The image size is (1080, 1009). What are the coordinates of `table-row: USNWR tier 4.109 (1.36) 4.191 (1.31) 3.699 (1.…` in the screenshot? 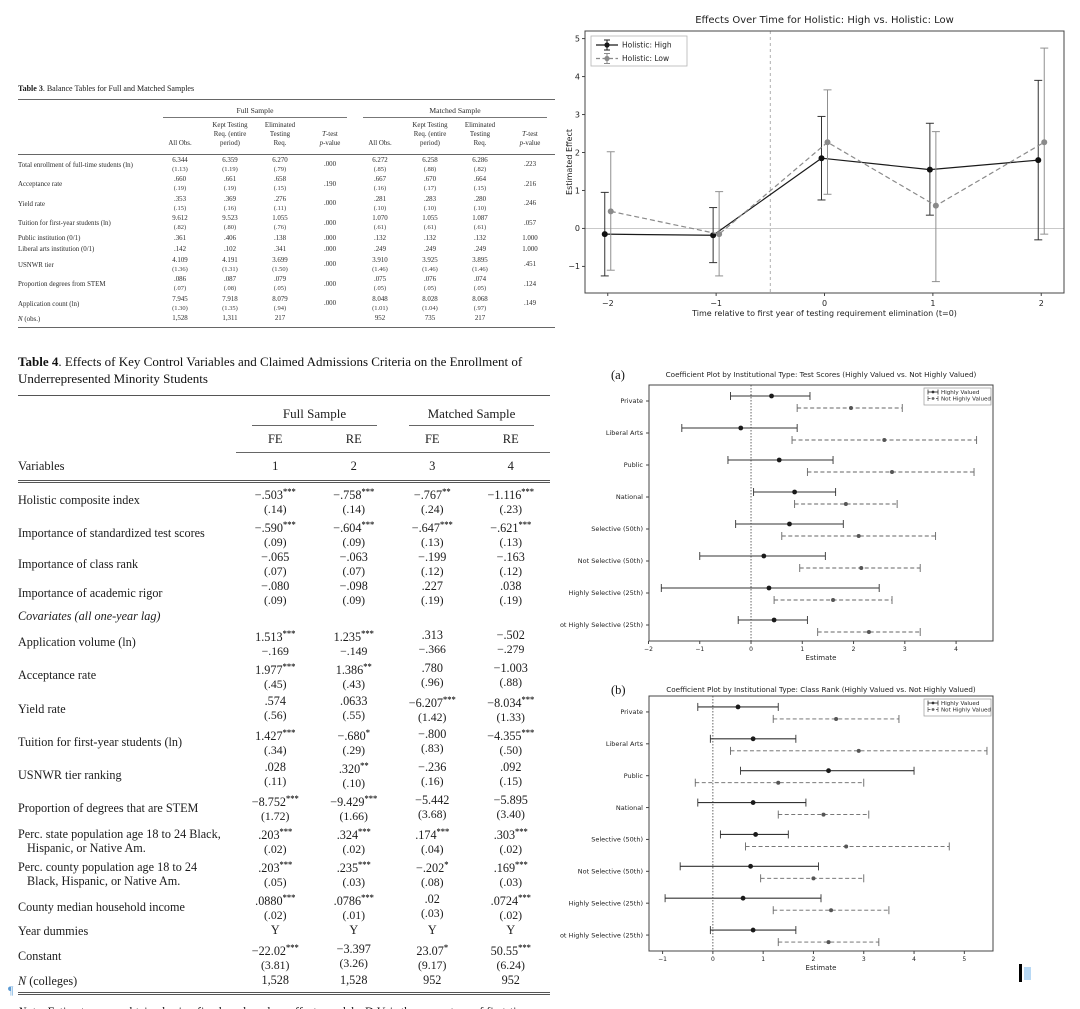 It's located at (286, 265).